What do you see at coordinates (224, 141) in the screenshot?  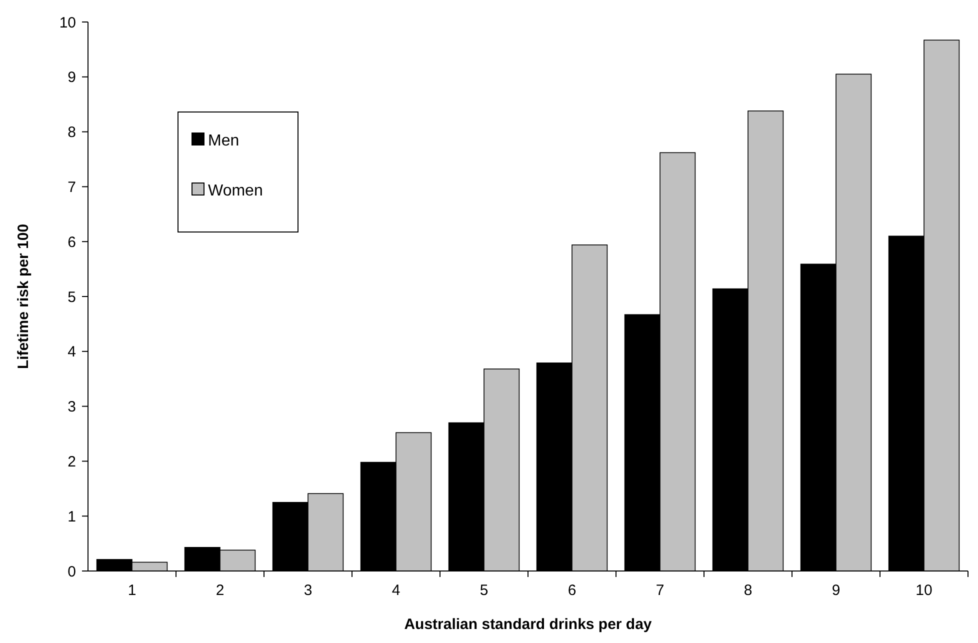 I see `legend-label: Men` at bounding box center [224, 141].